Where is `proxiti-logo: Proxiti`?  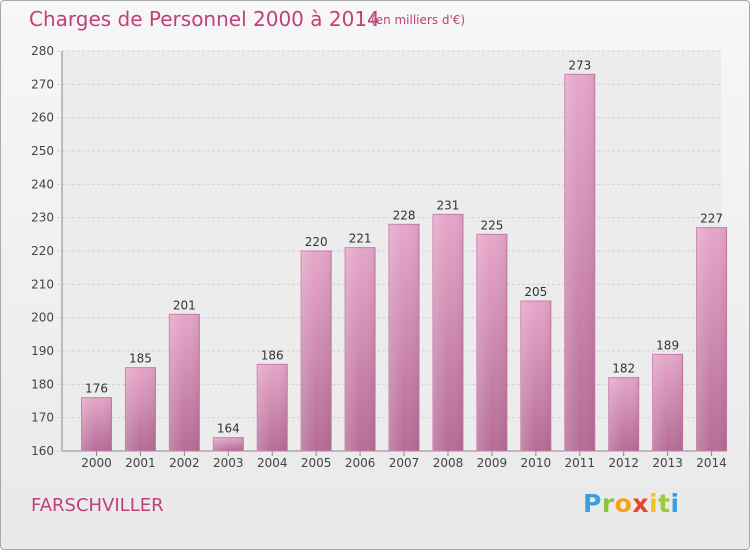 proxiti-logo: Proxiti is located at coordinates (631, 503).